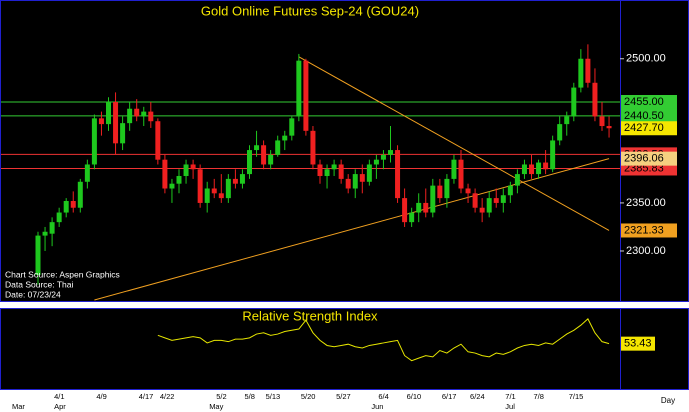 The width and height of the screenshot is (689, 412). Describe the element at coordinates (216, 406) in the screenshot. I see `month-label: May` at that location.